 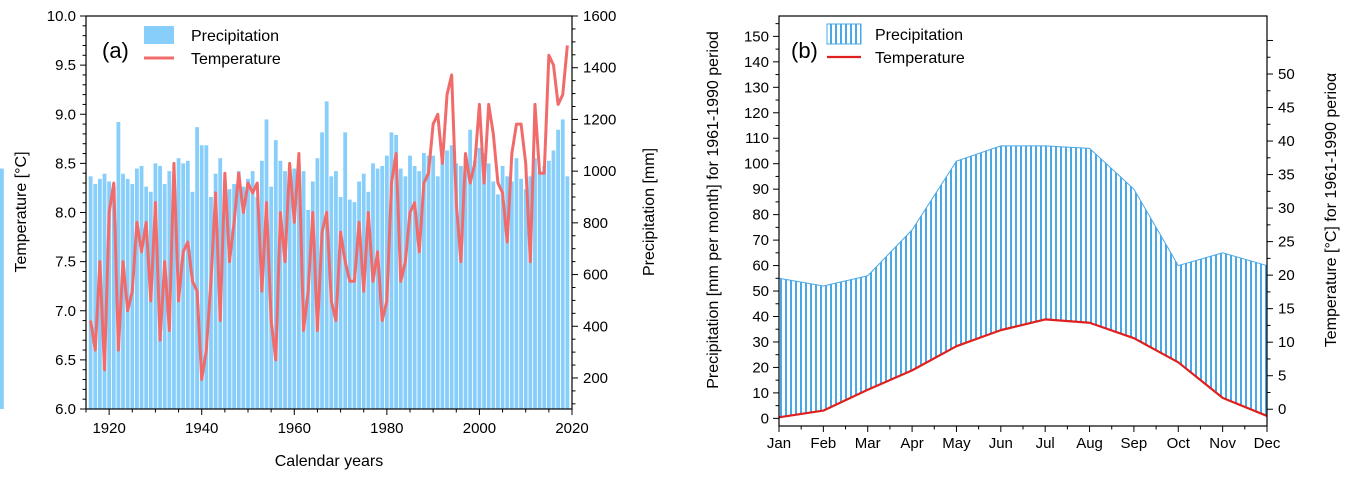 What do you see at coordinates (911, 443) in the screenshot?
I see `x-tick-label-b: Apr` at bounding box center [911, 443].